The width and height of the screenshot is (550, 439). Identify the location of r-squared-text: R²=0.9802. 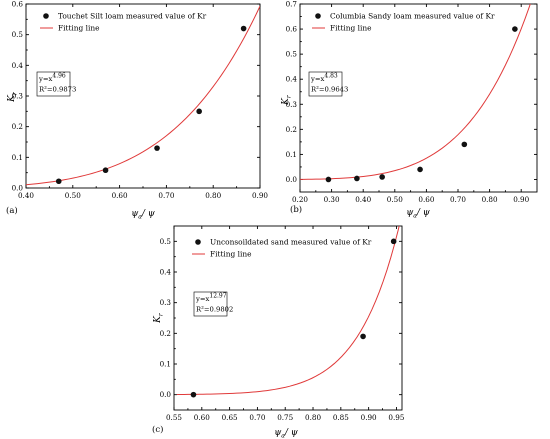
(214, 310).